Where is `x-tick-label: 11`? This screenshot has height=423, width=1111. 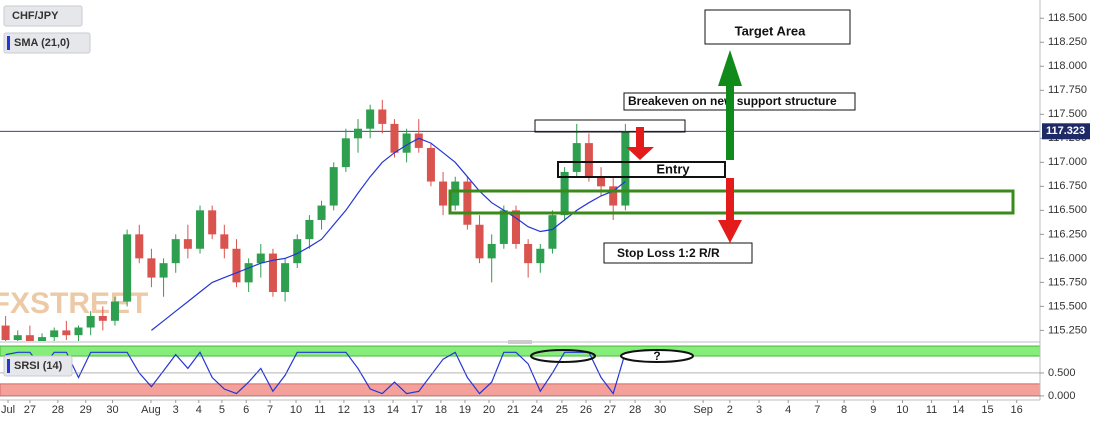 x-tick-label: 11 is located at coordinates (931, 410).